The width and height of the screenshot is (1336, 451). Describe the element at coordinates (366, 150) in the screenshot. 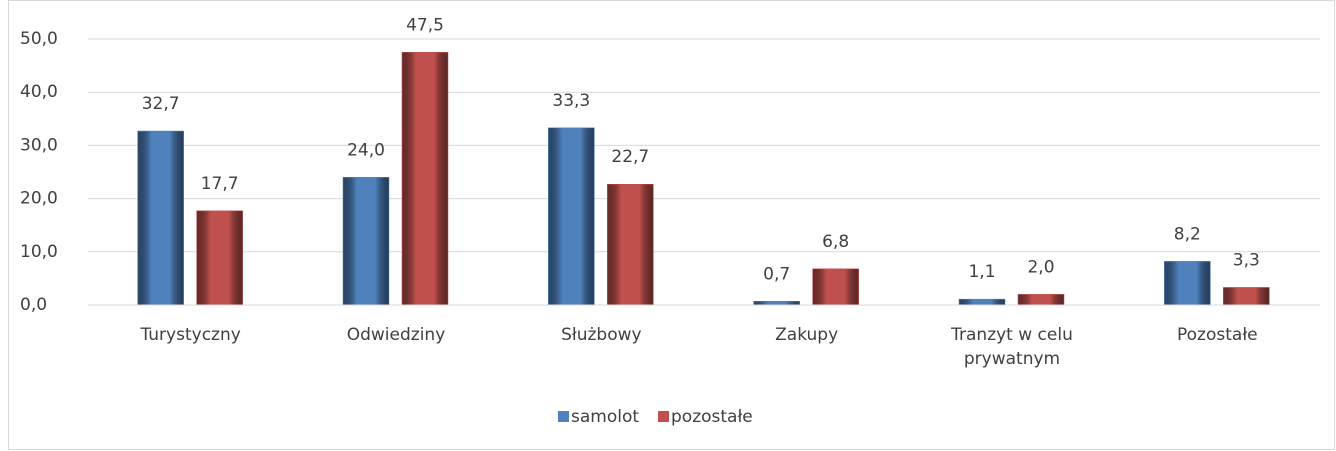

I see `data-label: 24,0` at that location.